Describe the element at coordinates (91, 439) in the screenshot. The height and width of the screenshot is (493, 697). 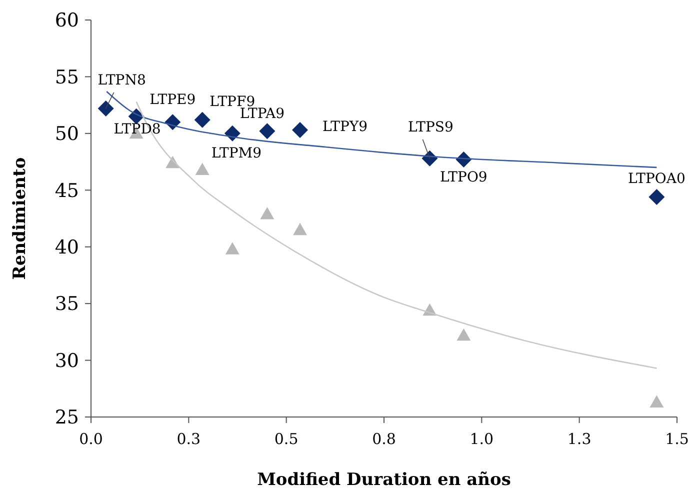
I see `x-tick-label: 0.0` at that location.